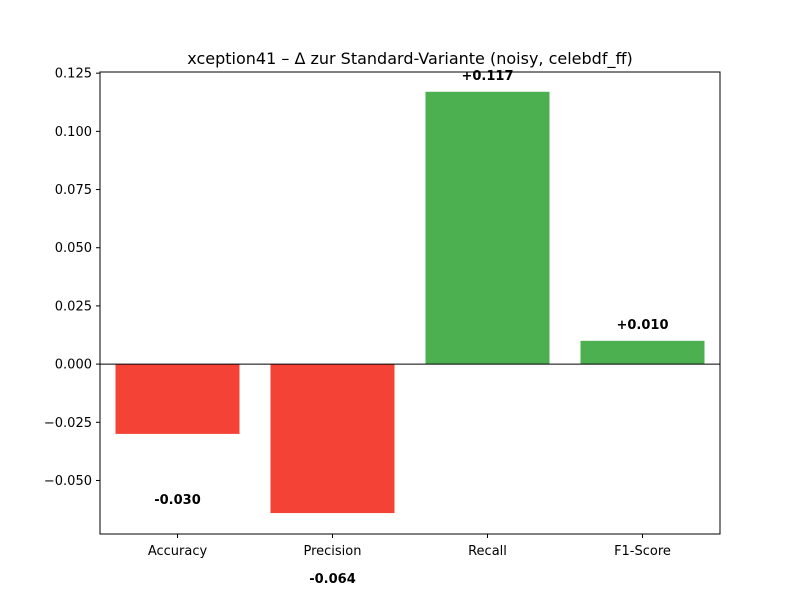  What do you see at coordinates (332, 579) in the screenshot?
I see `data-label-precision: -0.064` at bounding box center [332, 579].